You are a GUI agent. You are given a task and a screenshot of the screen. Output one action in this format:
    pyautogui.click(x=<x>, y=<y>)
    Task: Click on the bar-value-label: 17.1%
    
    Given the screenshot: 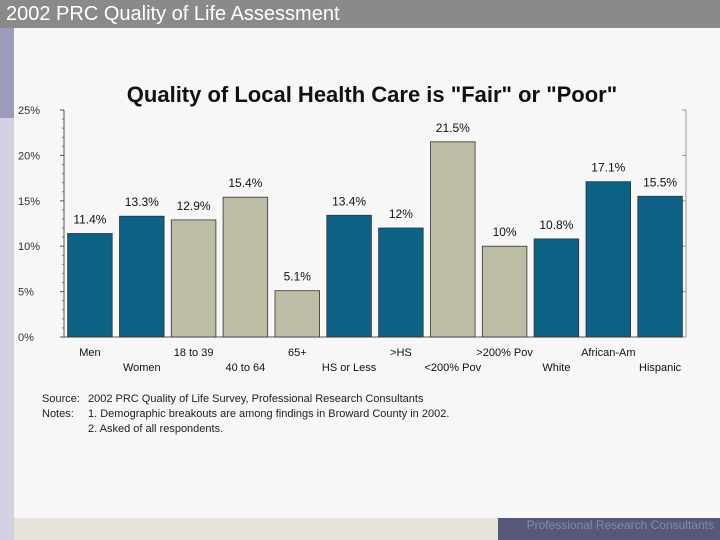 What is the action you would take?
    pyautogui.click(x=608, y=168)
    